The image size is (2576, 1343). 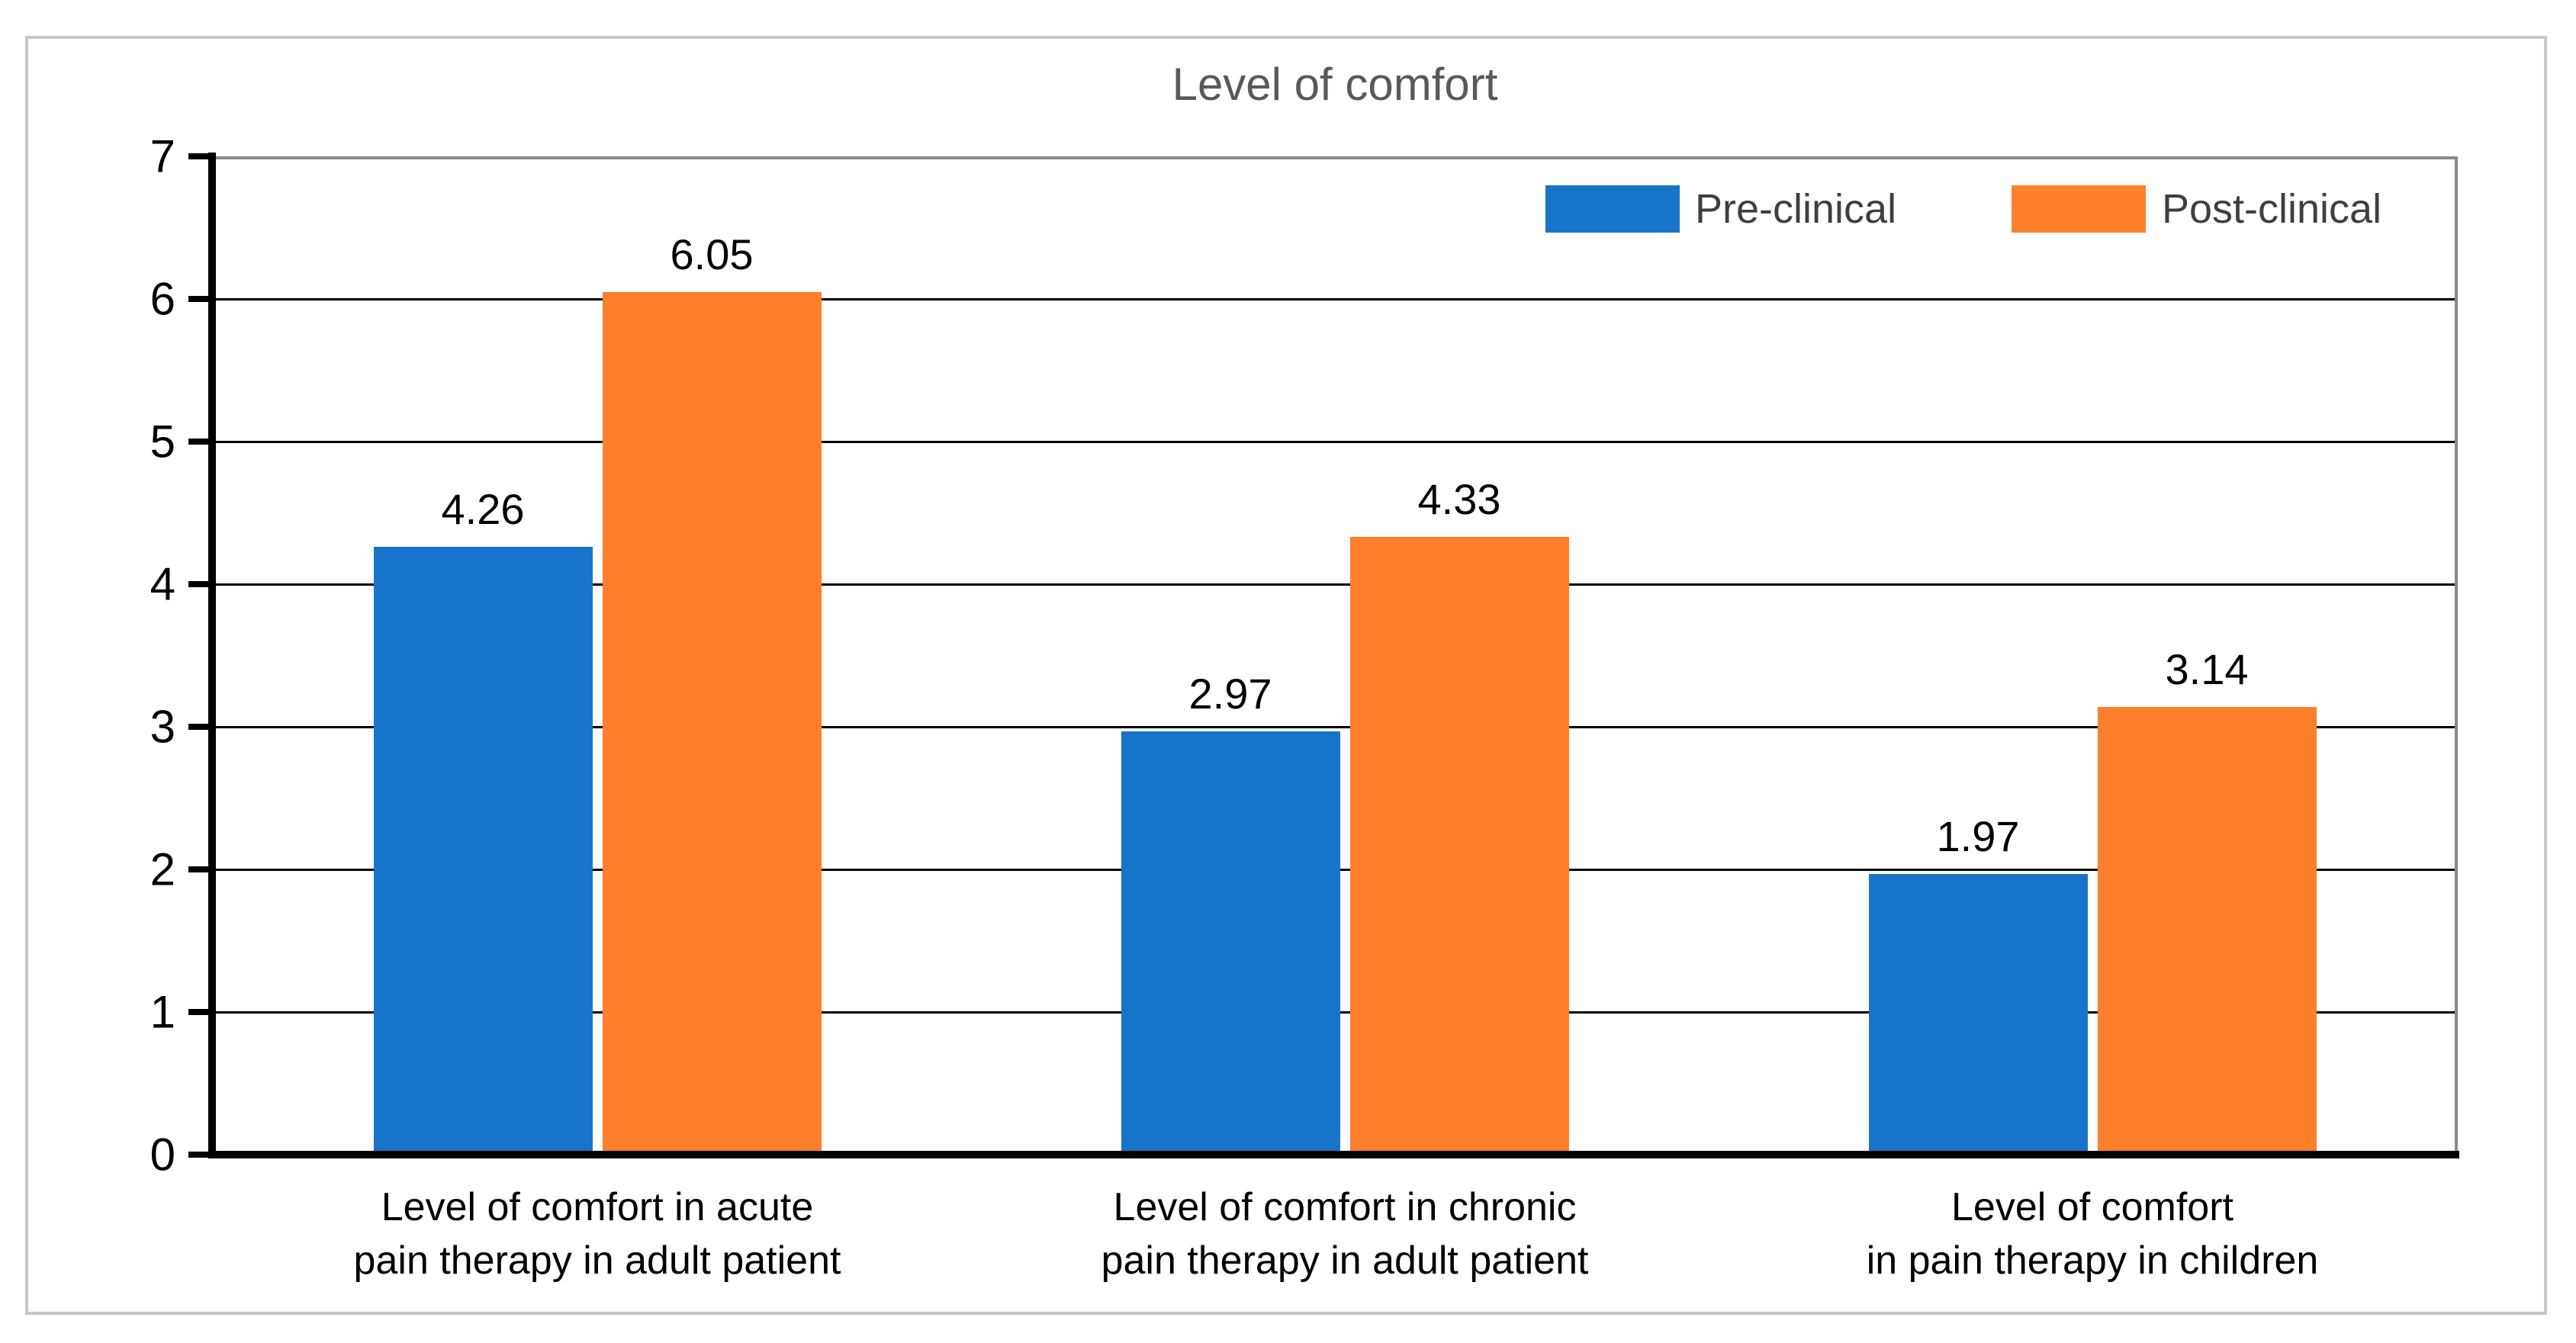 I want to click on y-tick-label-3: 3, so click(x=163, y=727).